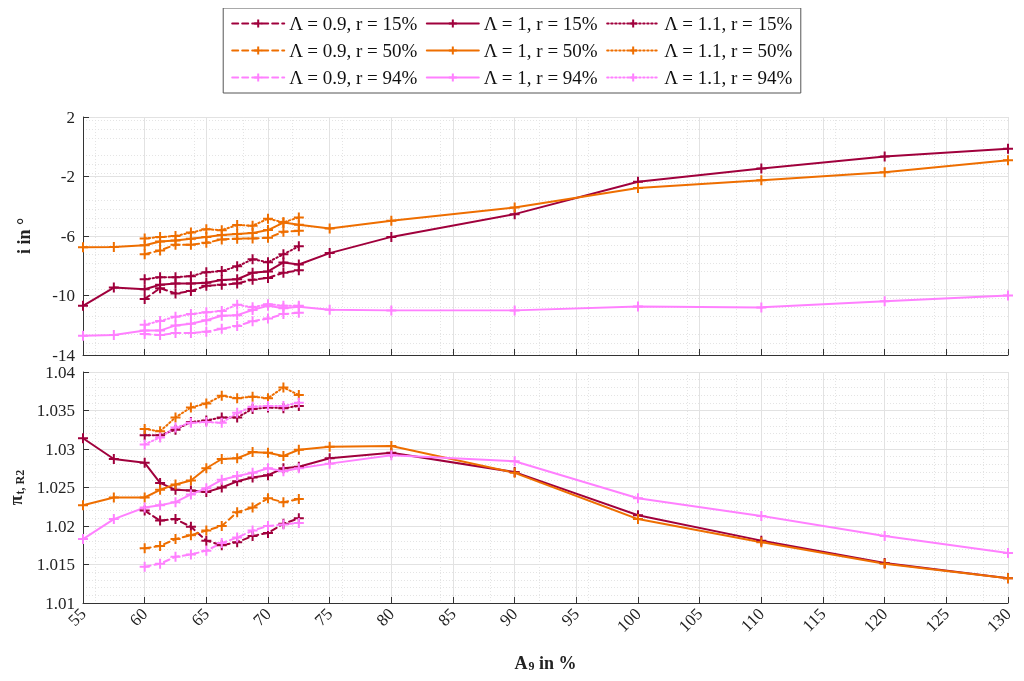 The image size is (1024, 681). What do you see at coordinates (55, 487) in the screenshot?
I see `y-tick-label: 1.025` at bounding box center [55, 487].